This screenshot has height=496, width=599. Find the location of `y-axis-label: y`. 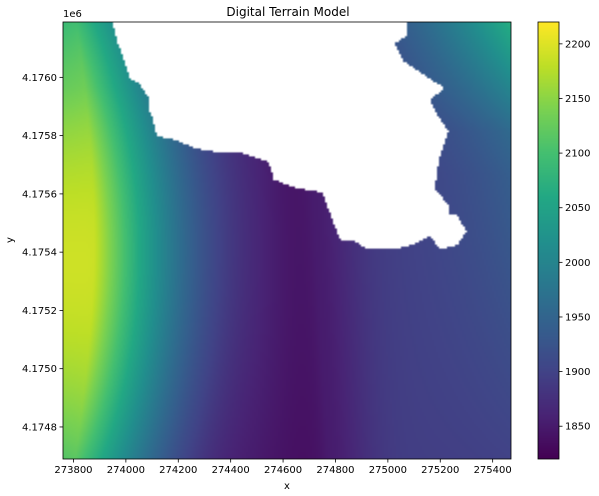

y-axis-label: y is located at coordinates (10, 240).